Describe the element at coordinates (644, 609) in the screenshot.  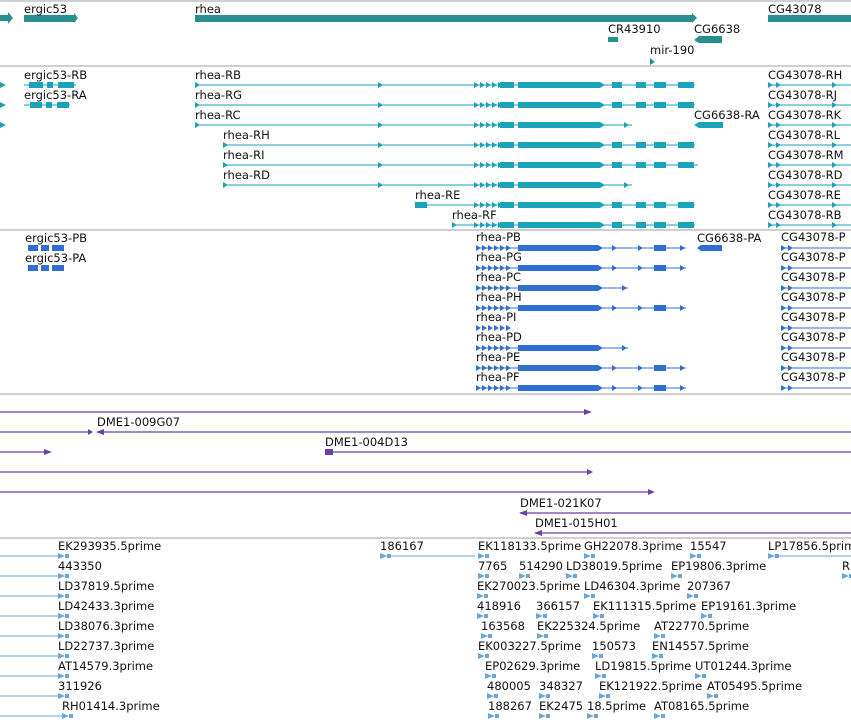
I see `est-feature: EK111315.5prime` at that location.